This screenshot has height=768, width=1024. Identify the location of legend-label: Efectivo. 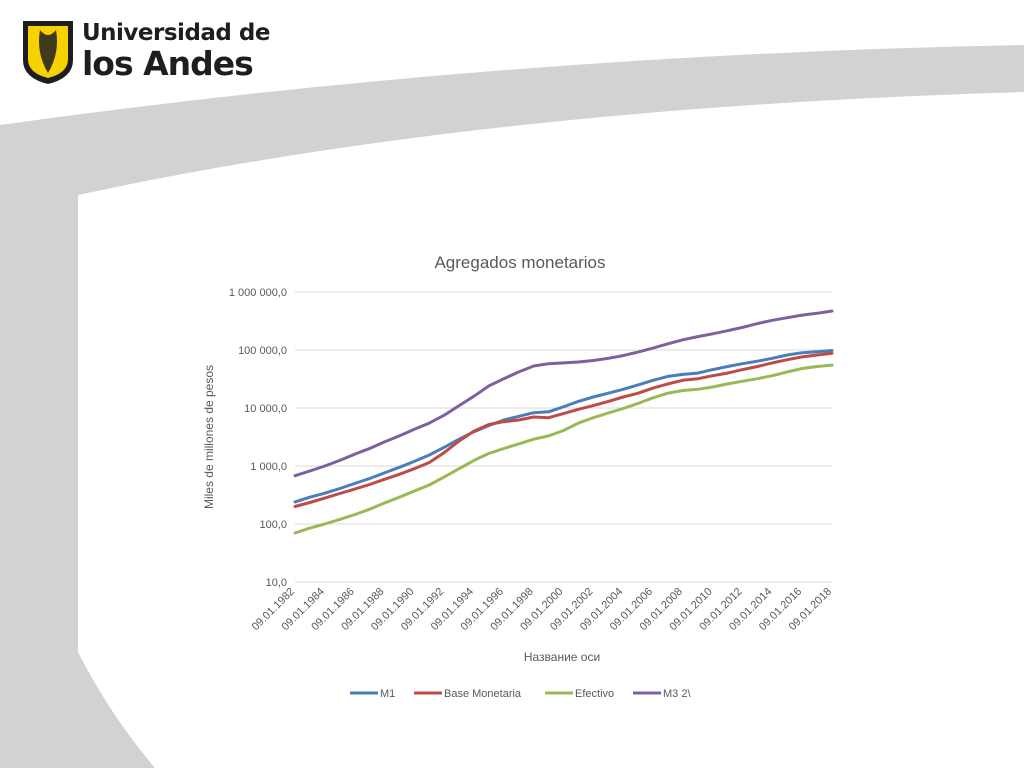
(594, 694).